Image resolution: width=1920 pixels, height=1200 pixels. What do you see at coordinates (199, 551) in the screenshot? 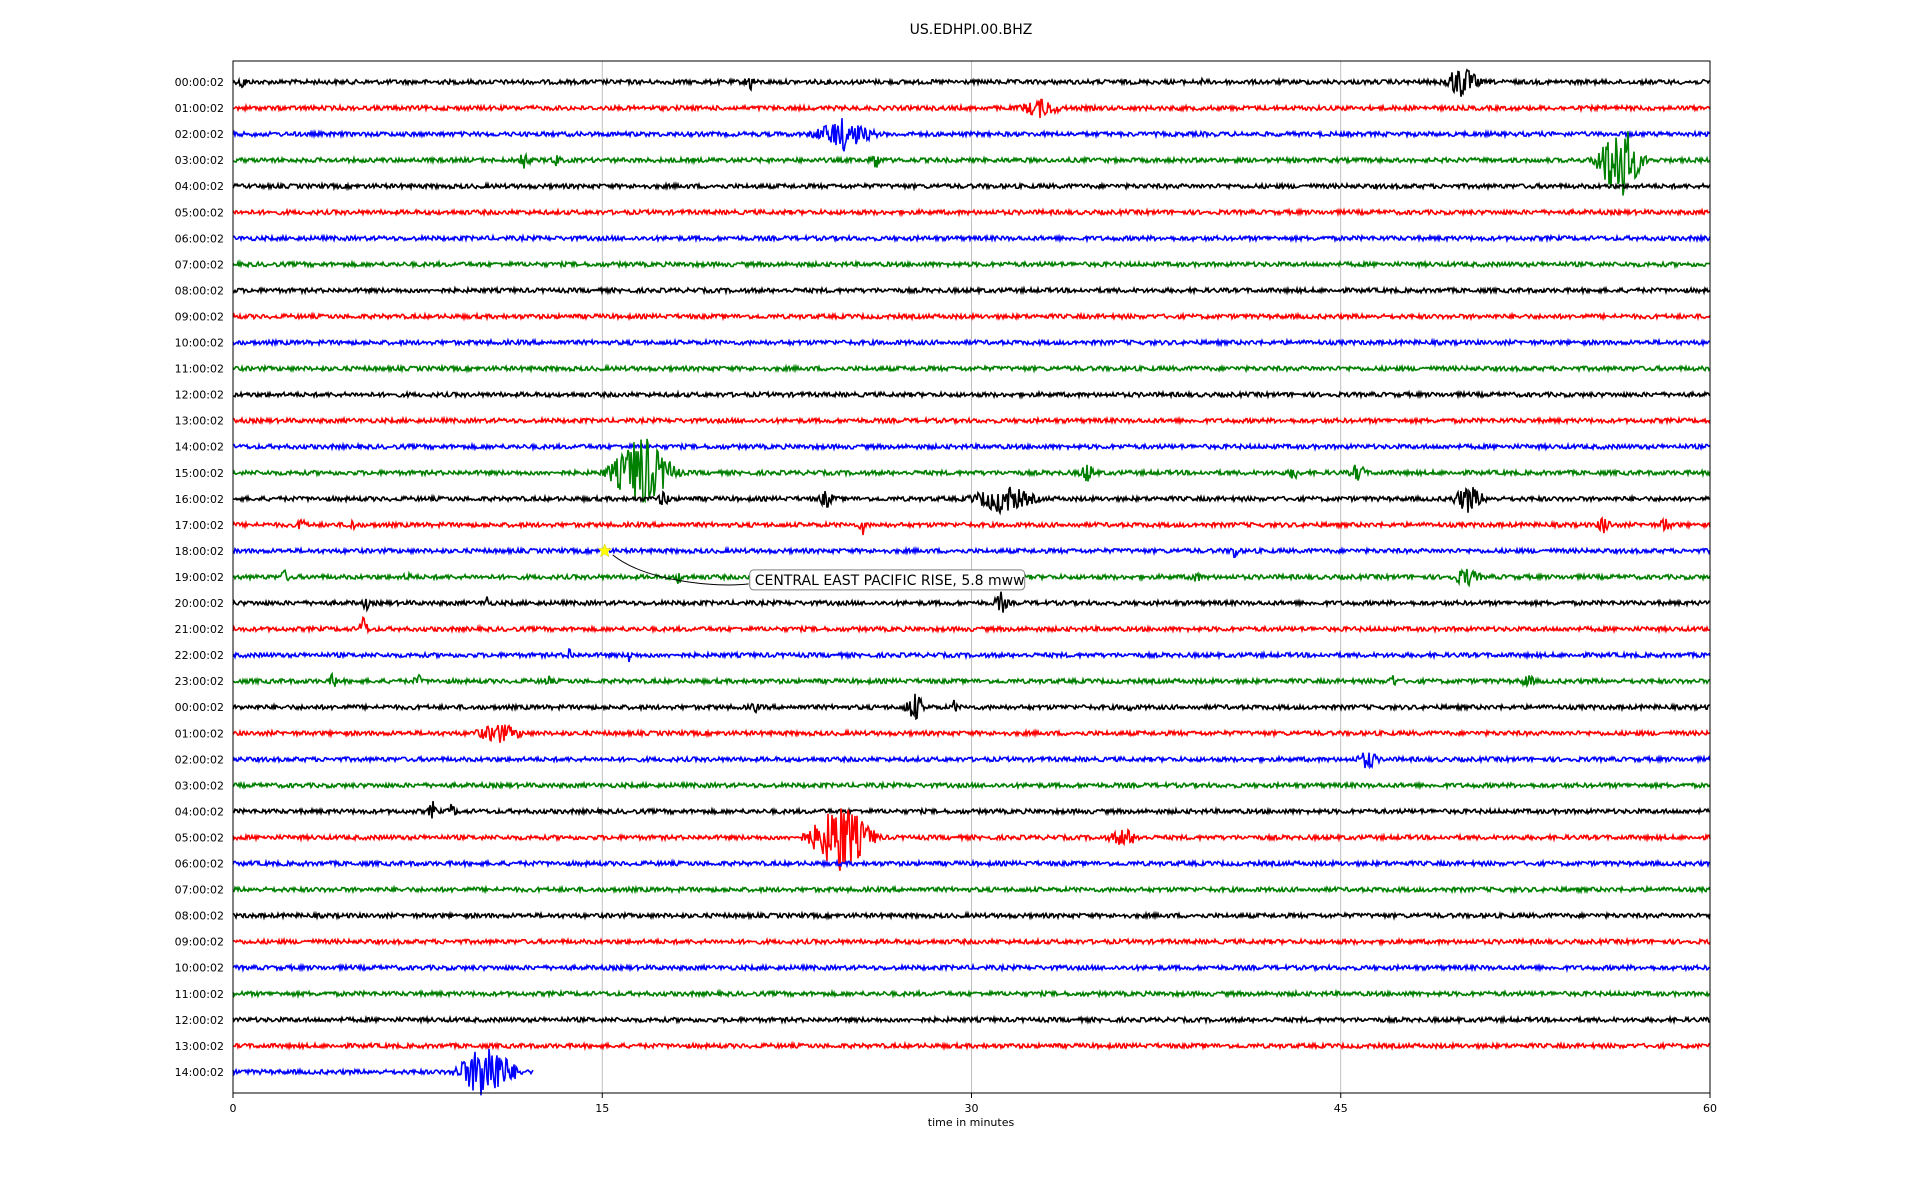
I see `row-time-label: 18:00:02` at bounding box center [199, 551].